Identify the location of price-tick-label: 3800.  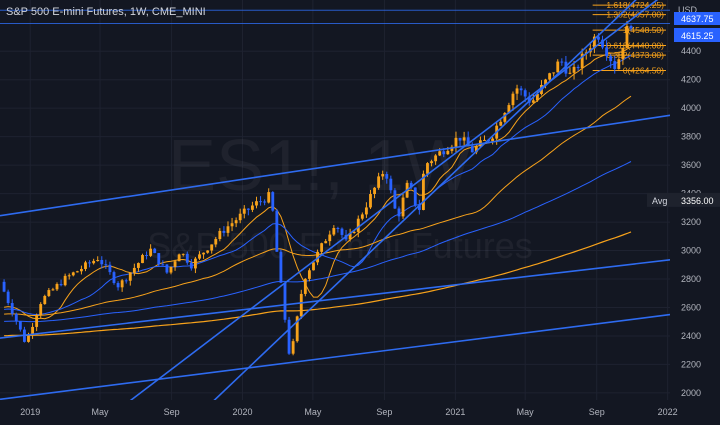
(691, 137).